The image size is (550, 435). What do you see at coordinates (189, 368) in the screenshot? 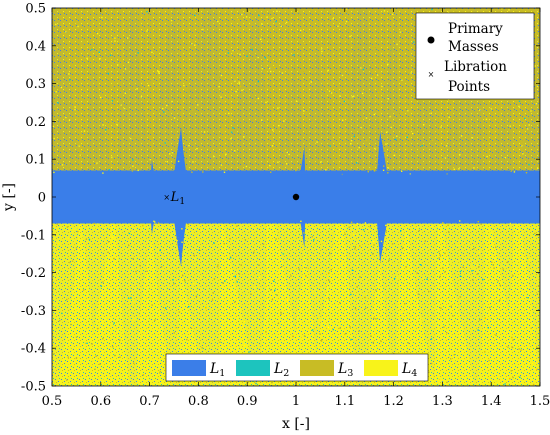
I see `legend-swatch-l1` at bounding box center [189, 368].